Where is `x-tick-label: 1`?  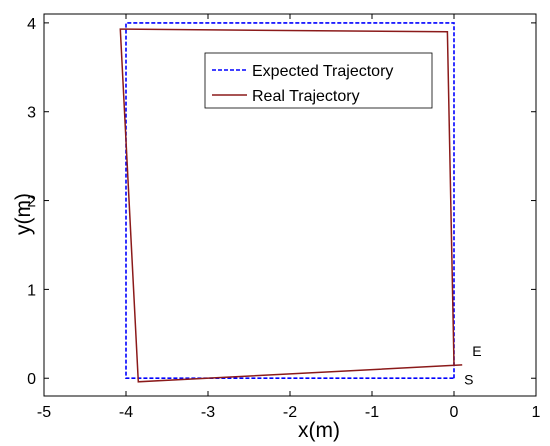 x-tick-label: 1 is located at coordinates (536, 412).